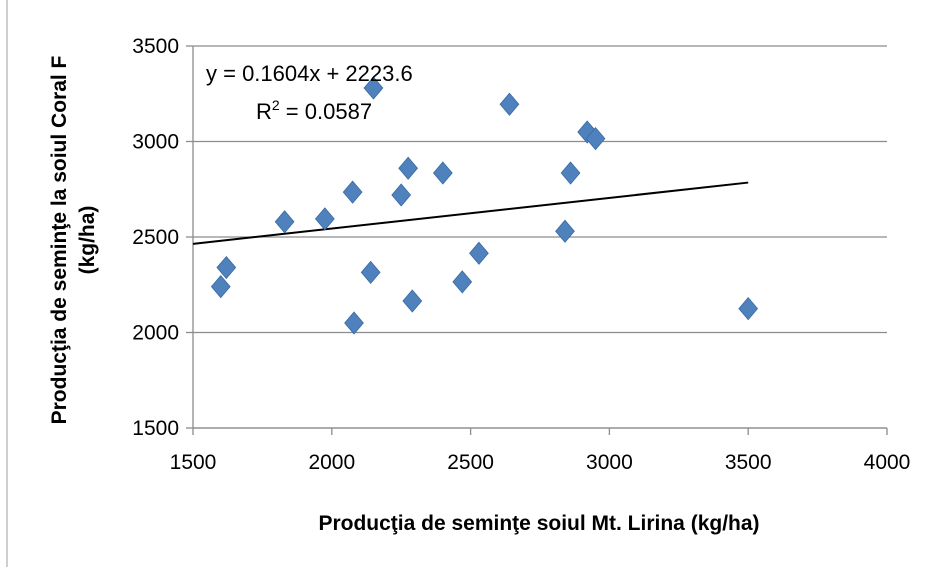 The image size is (930, 572). Describe the element at coordinates (887, 462) in the screenshot. I see `x-tick-label: 4000` at that location.